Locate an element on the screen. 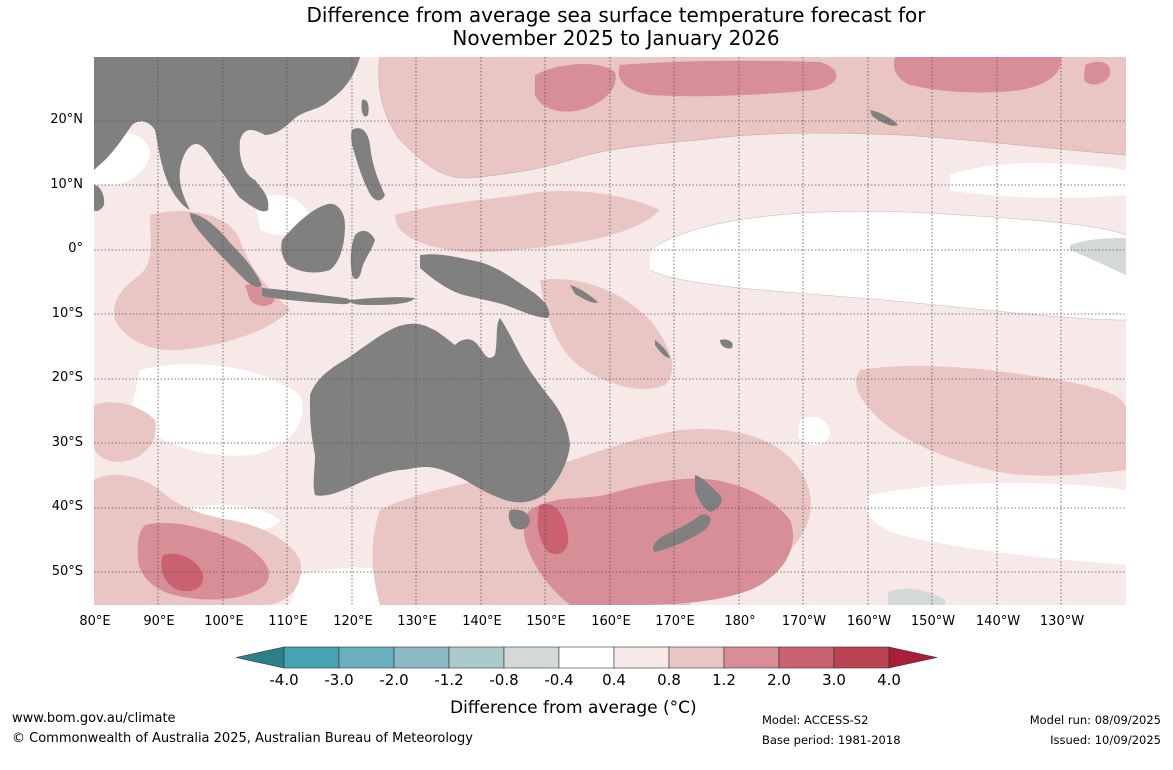  colorbar-label: 4.0 is located at coordinates (889, 680).